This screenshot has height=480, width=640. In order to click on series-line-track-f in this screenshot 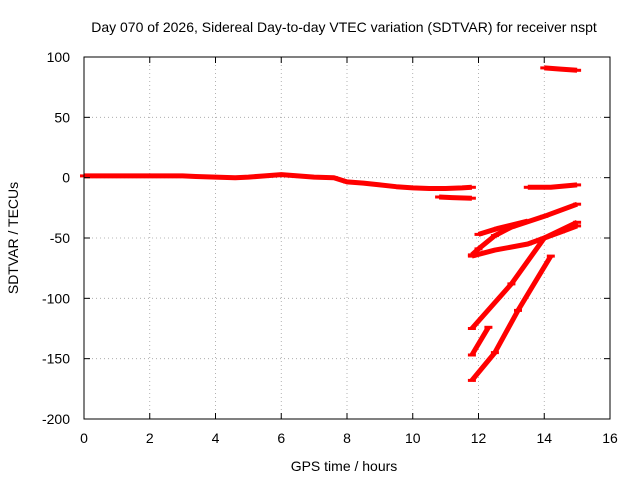, I will do `click(511, 318)`.